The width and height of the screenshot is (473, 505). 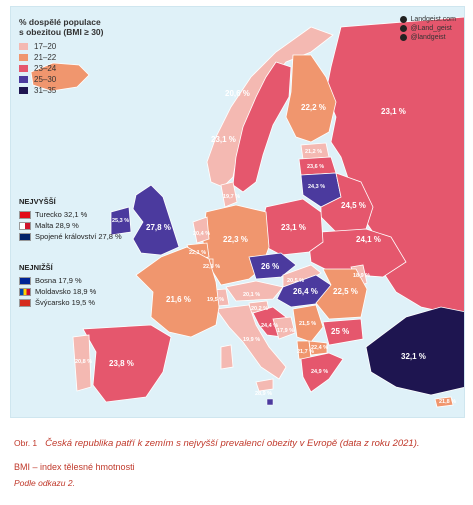 I want to click on country-denmark, so click(x=229, y=194).